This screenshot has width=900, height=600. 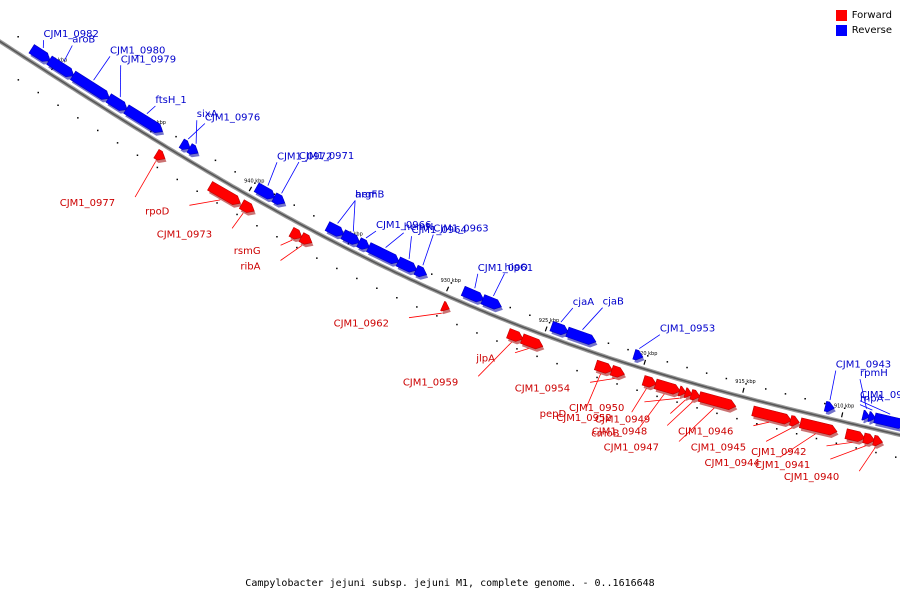 I want to click on gene-label: rnpA, so click(x=872, y=399).